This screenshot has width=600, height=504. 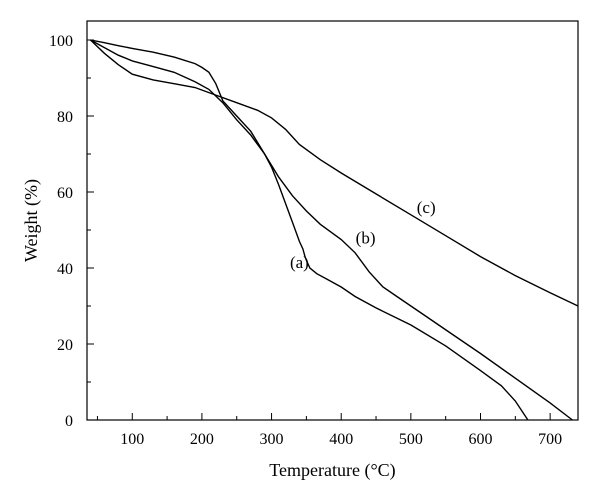 What do you see at coordinates (202, 439) in the screenshot?
I see `x-tick-label: 200` at bounding box center [202, 439].